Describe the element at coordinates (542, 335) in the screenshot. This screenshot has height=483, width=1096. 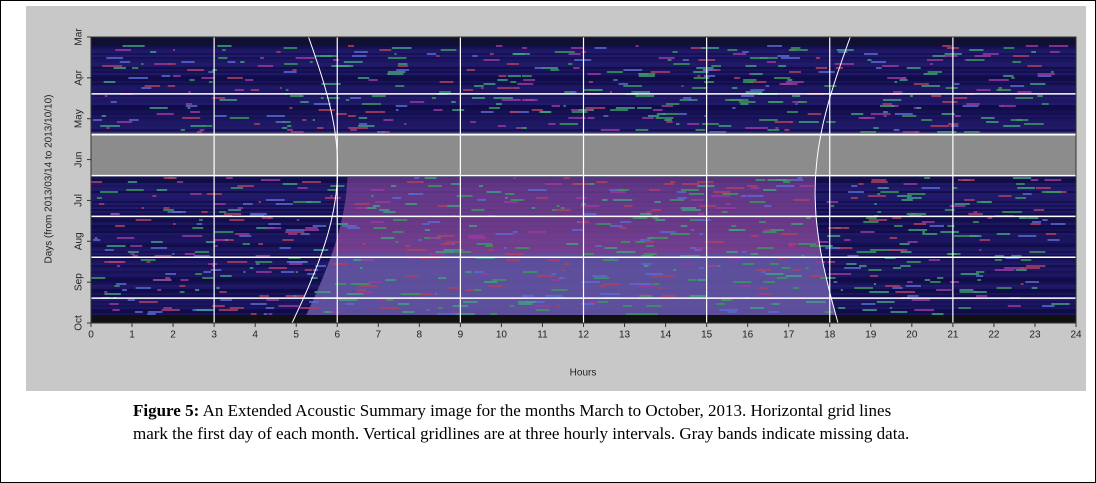
I see `x-tick-label: 11` at that location.